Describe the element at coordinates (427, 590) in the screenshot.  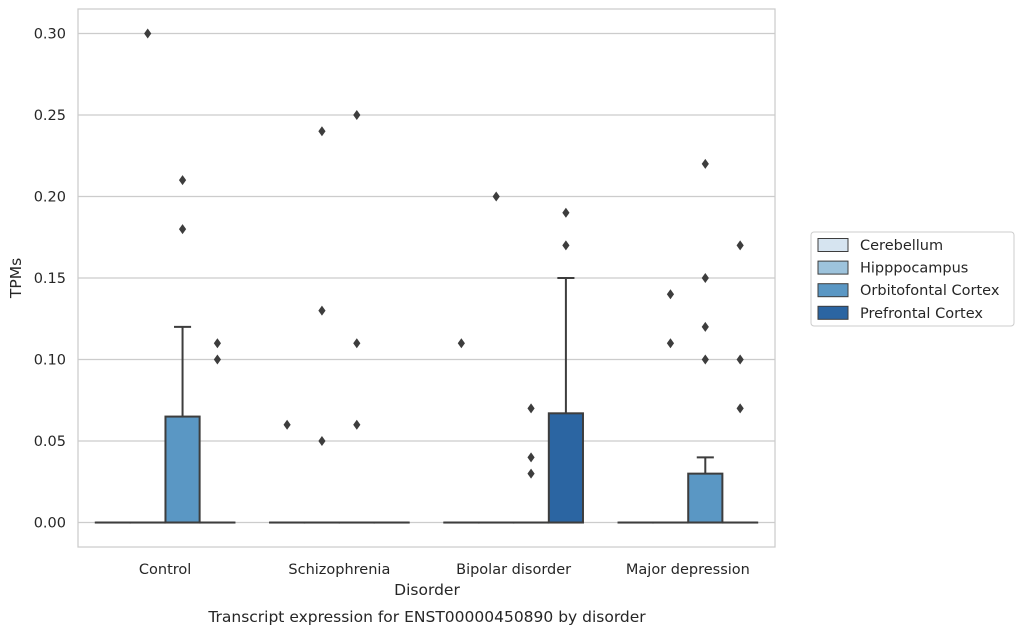
I see `x-axis-label: Disorder` at that location.